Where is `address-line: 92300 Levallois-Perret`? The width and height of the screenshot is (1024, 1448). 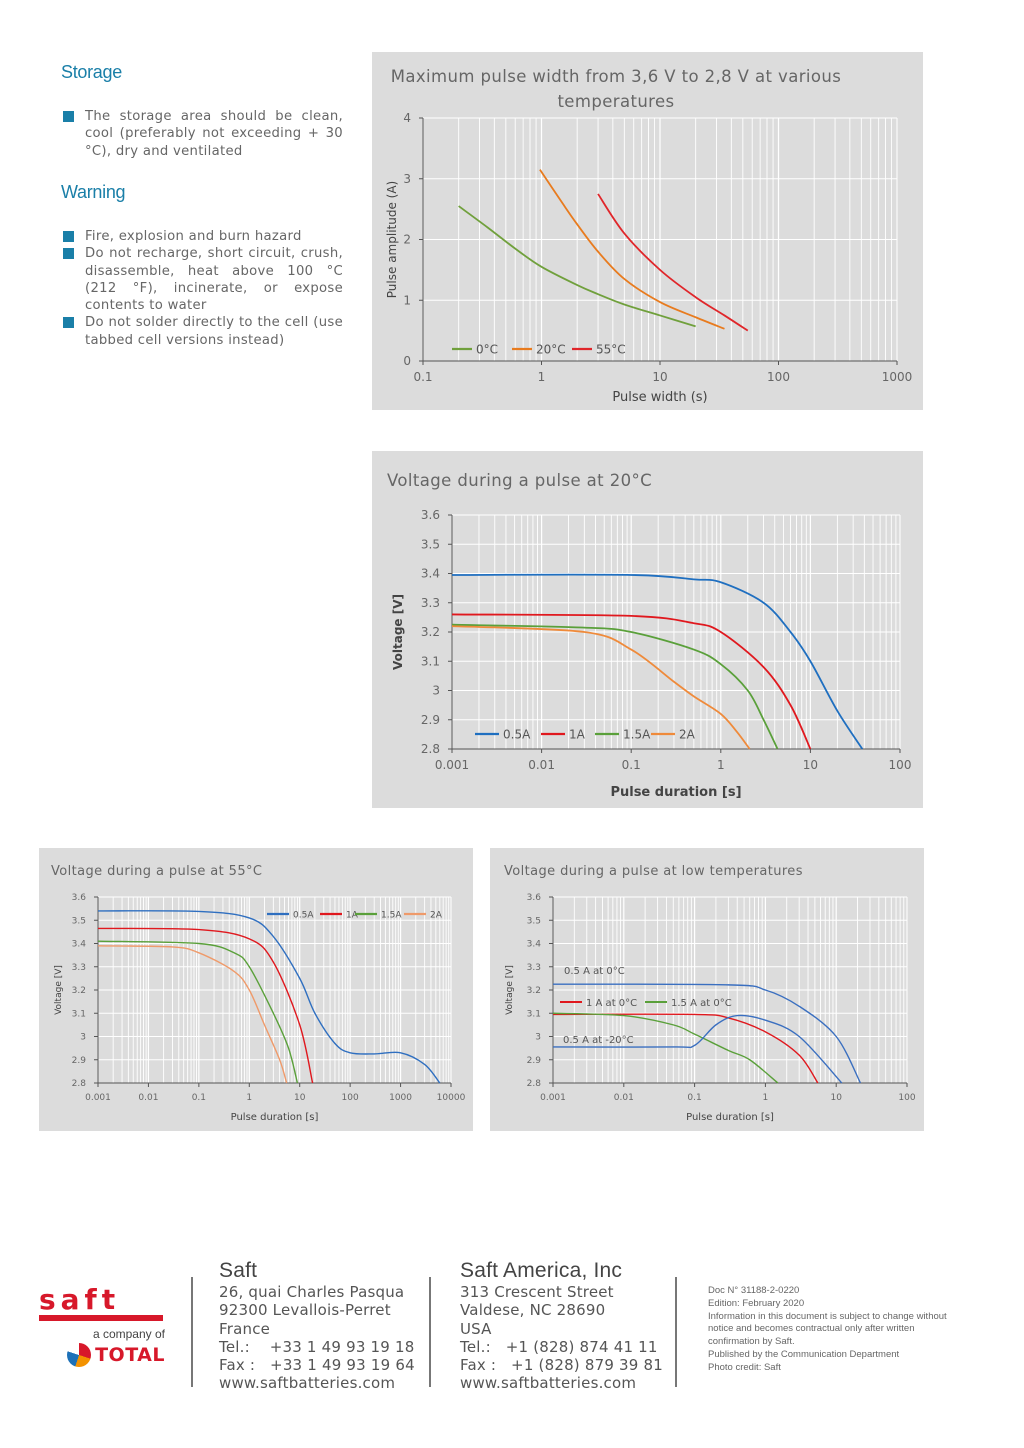
address-line: 92300 Levallois-Perret is located at coordinates (305, 1310).